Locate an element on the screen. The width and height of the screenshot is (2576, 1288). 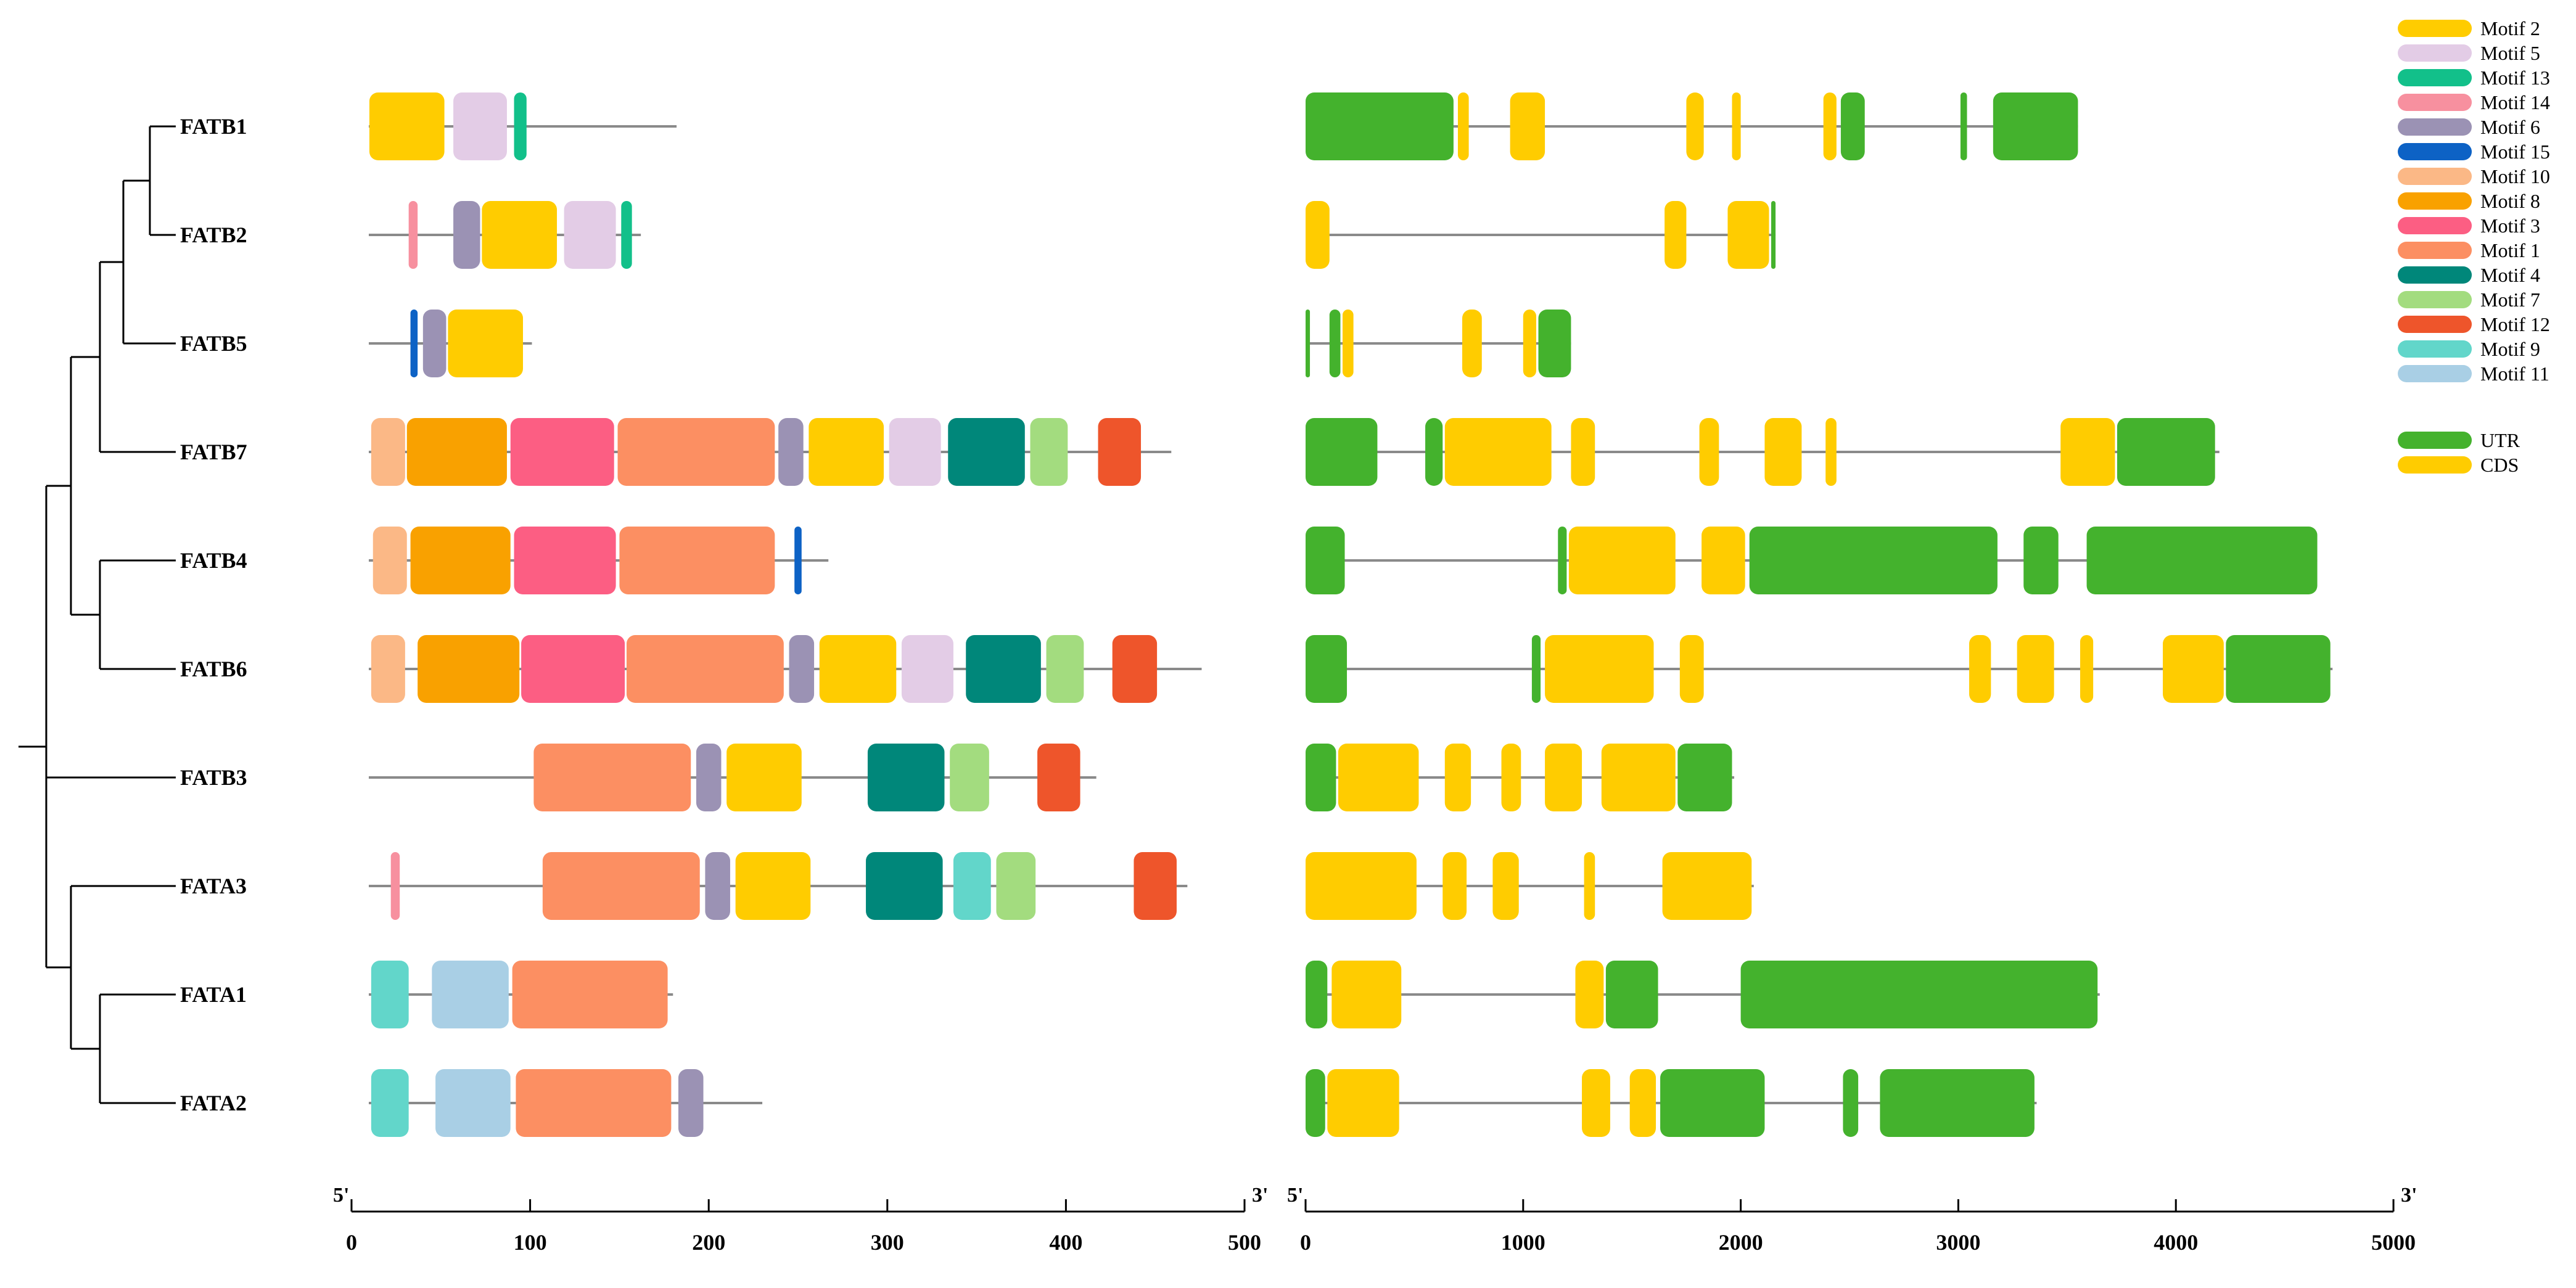
axis-tick-label: 3000 is located at coordinates (1958, 1243).